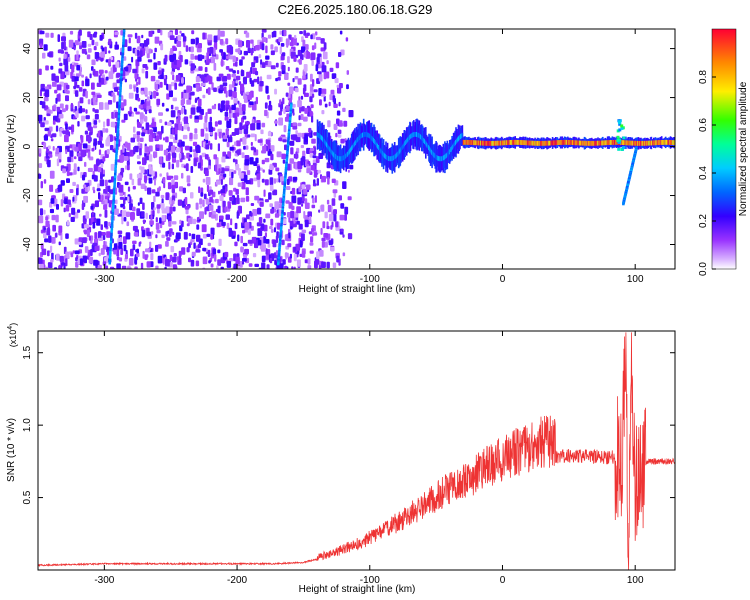 The image size is (750, 600). What do you see at coordinates (503, 580) in the screenshot?
I see `x-tick-label: 0` at bounding box center [503, 580].